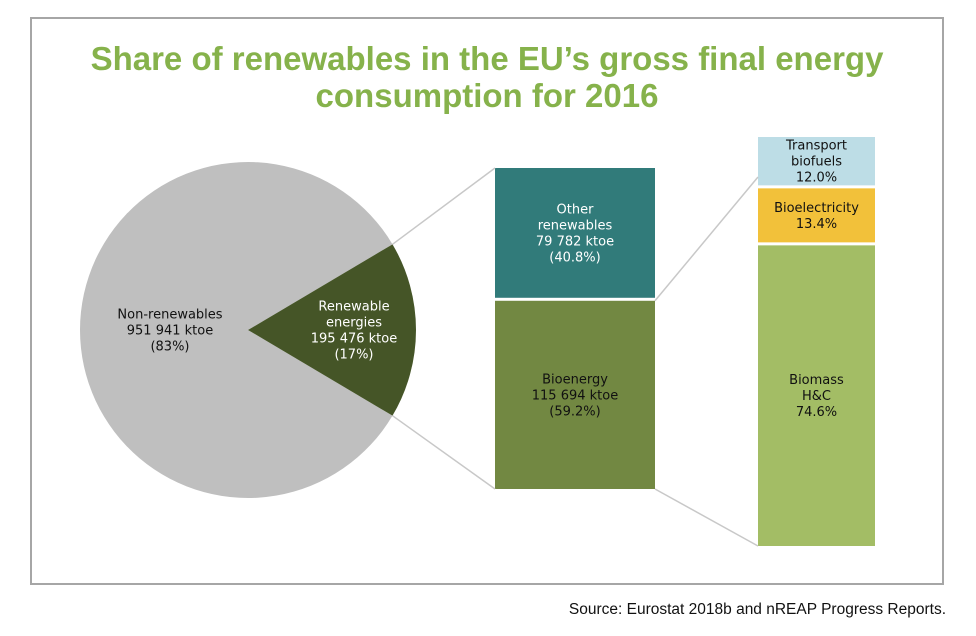  I want to click on bar1-label-other-line-1: Other, so click(576, 209).